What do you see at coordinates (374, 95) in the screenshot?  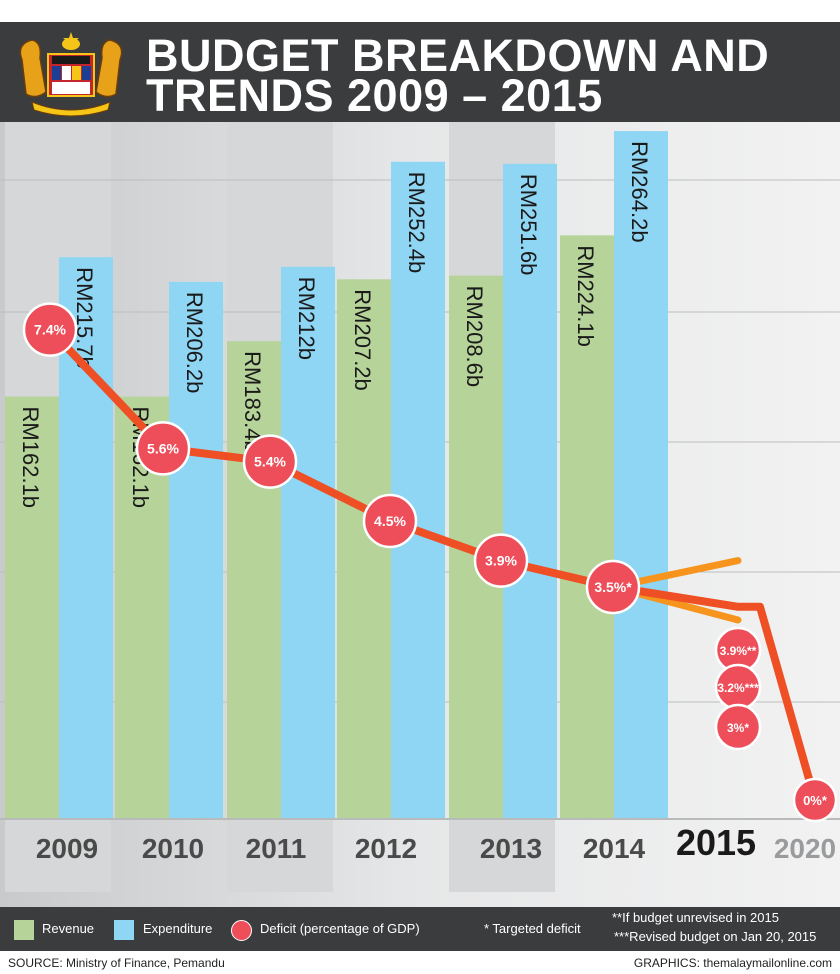 I see `chart-title-line2: TRENDS 2009 – 2015` at bounding box center [374, 95].